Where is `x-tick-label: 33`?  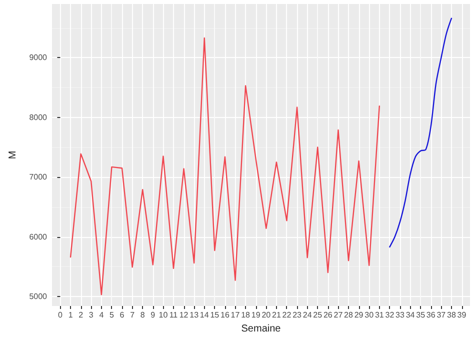
x-tick-label: 33 is located at coordinates (400, 315).